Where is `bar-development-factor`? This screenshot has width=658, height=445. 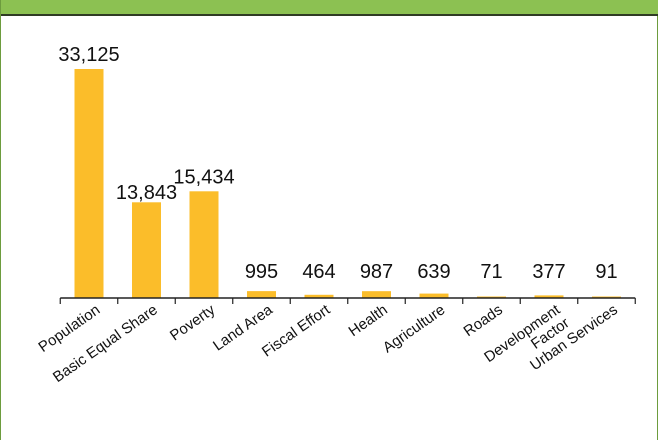 bar-development-factor is located at coordinates (549, 296).